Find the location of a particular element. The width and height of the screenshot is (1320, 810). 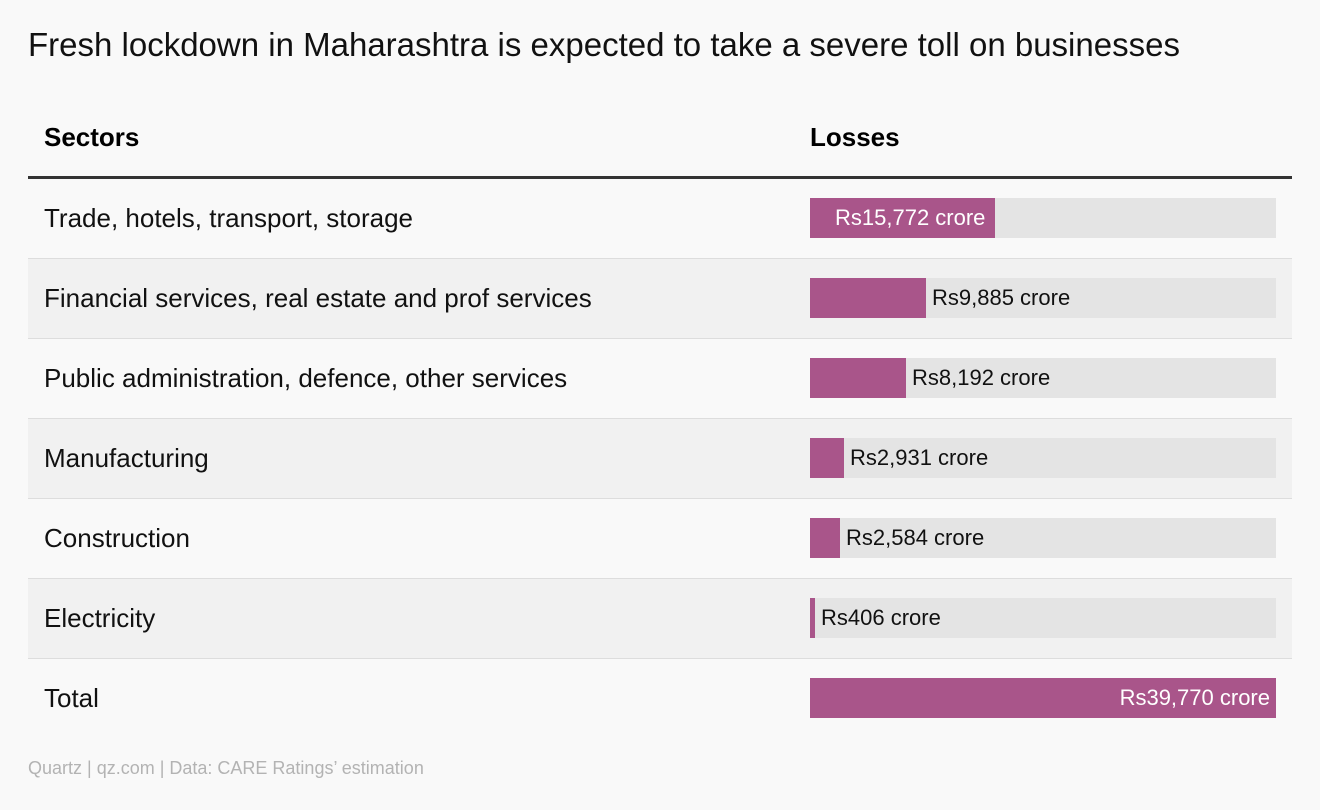

sector-label: Construction is located at coordinates (117, 538).